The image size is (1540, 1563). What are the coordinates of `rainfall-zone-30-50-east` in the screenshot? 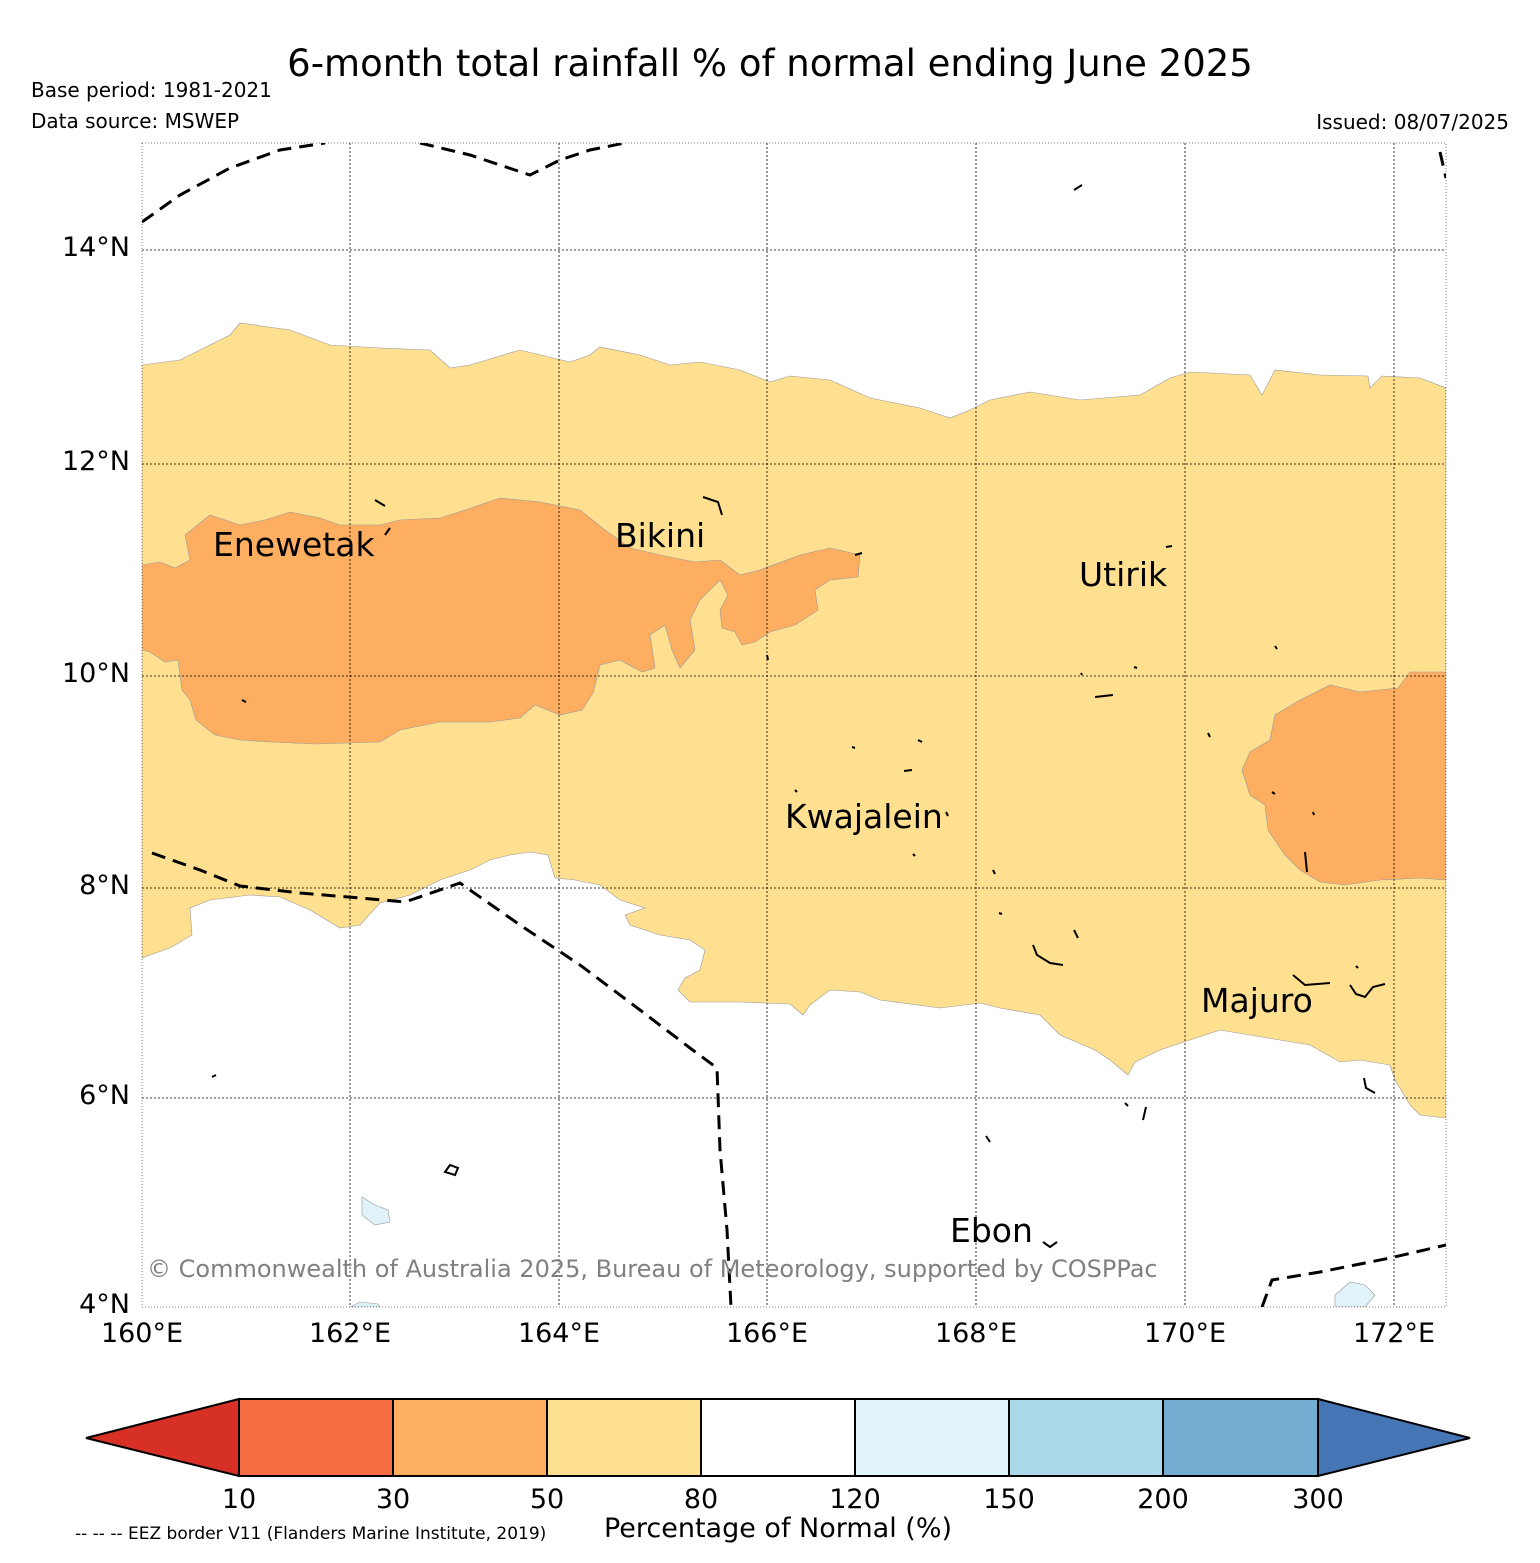 It's located at (1343, 778).